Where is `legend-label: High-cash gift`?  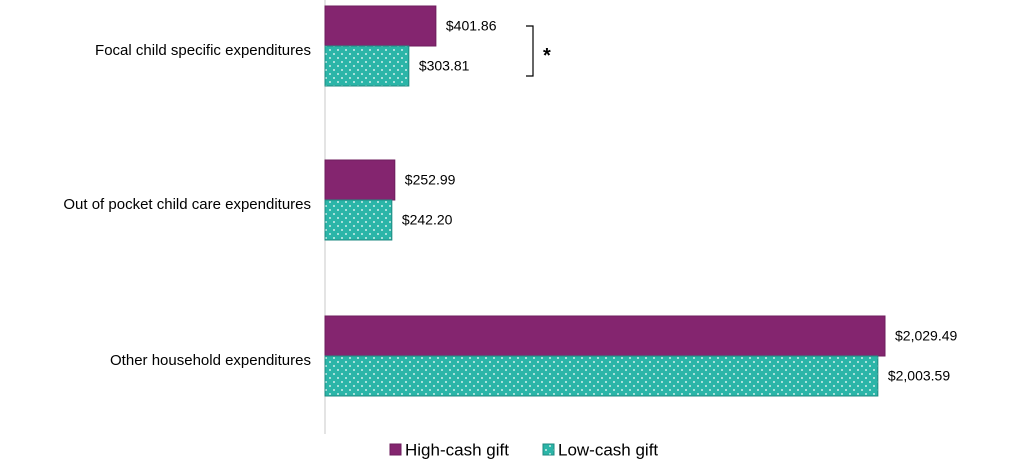 legend-label: High-cash gift is located at coordinates (457, 449).